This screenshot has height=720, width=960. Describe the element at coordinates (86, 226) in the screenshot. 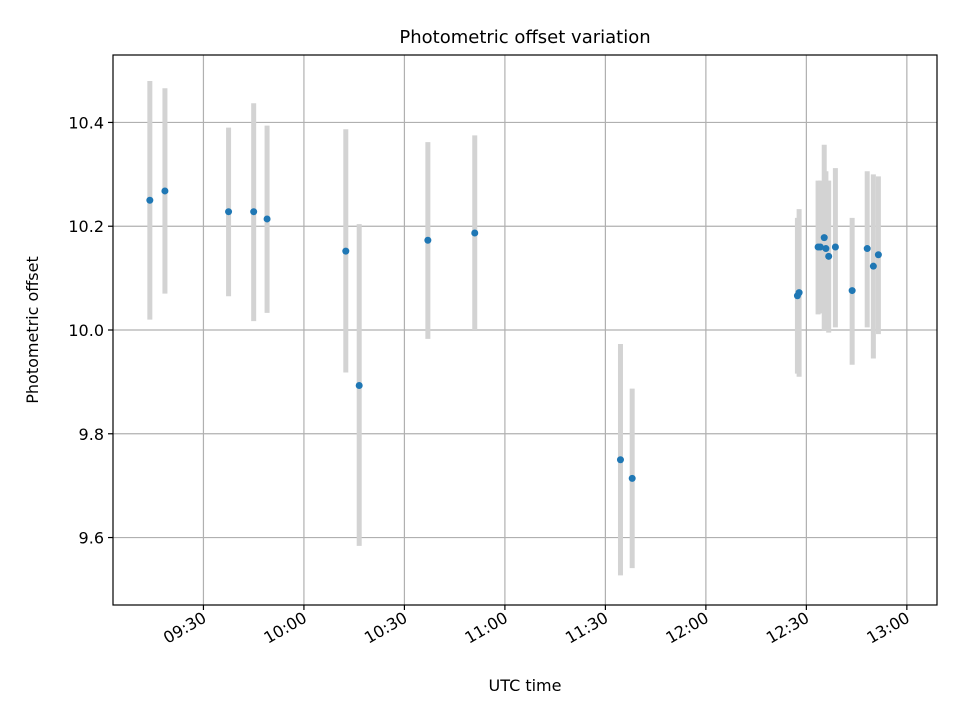

I see `y-tick-label: 10.2` at that location.